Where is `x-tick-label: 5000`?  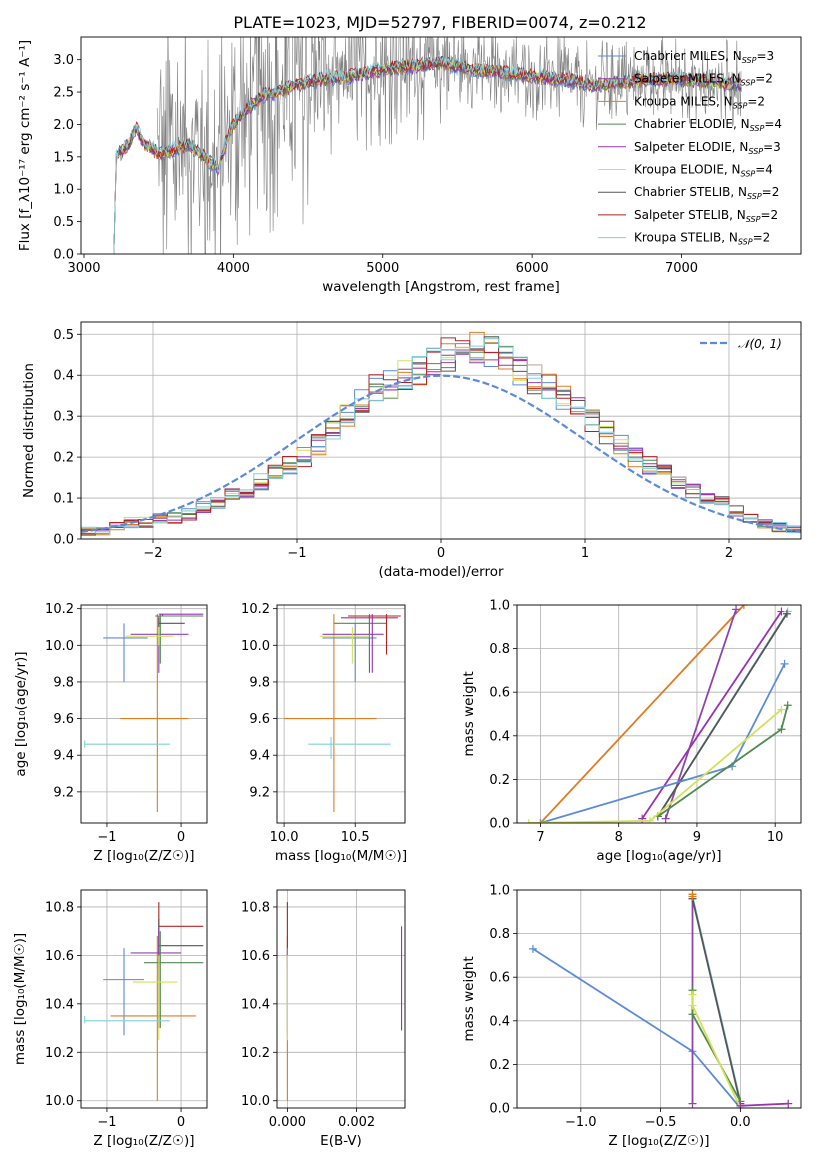 x-tick-label: 5000 is located at coordinates (382, 268).